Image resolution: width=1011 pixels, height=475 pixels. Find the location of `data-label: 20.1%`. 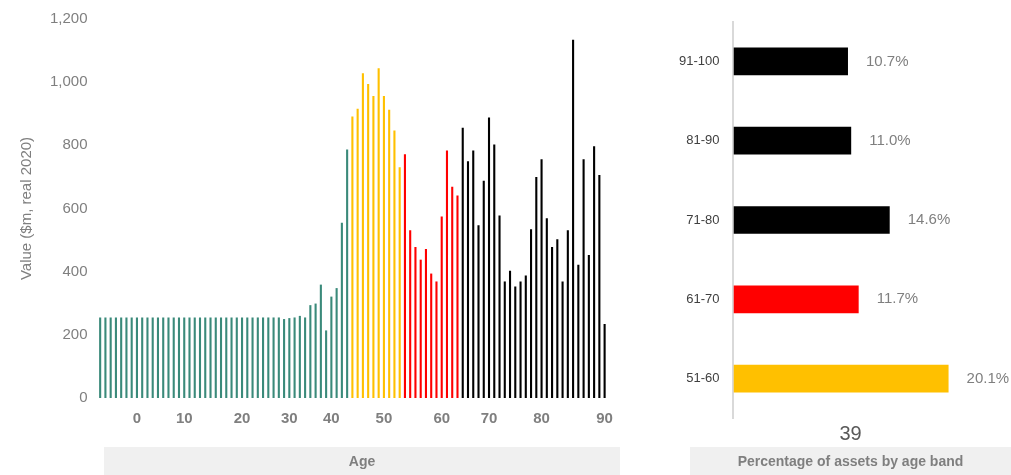

data-label: 20.1% is located at coordinates (988, 377).